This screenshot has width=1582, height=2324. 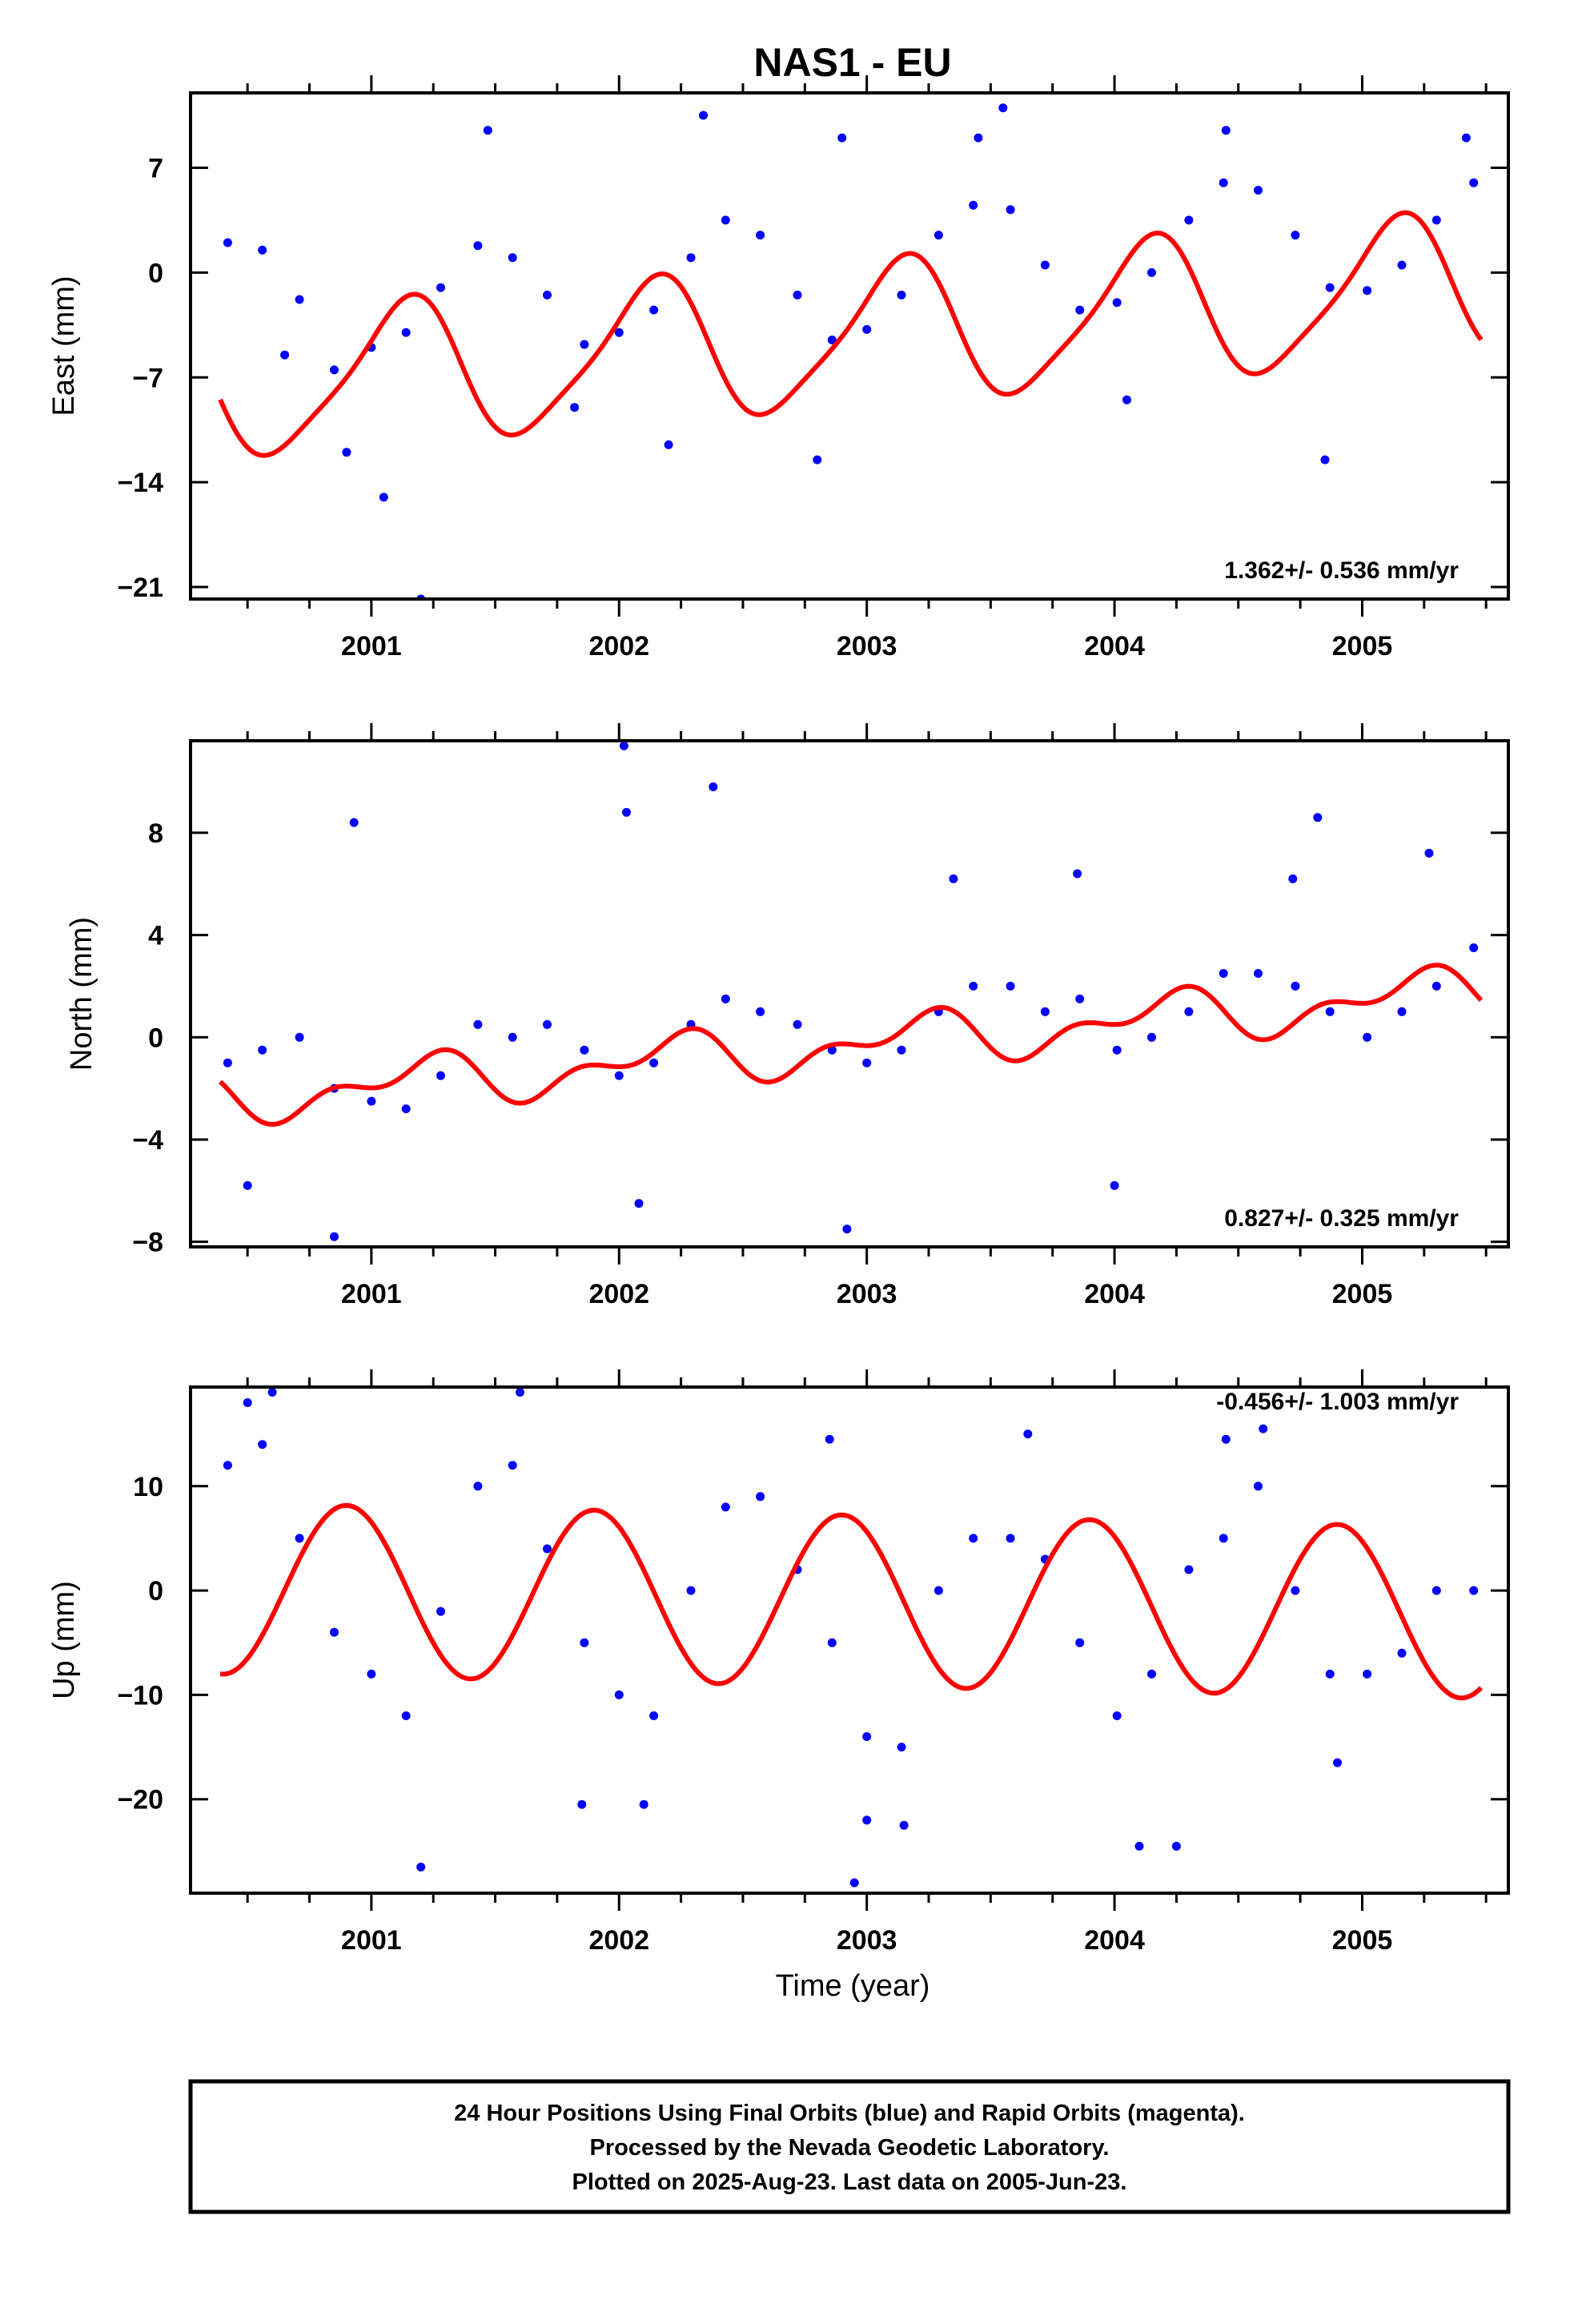 I want to click on y-axis-label: East (mm), so click(x=64, y=345).